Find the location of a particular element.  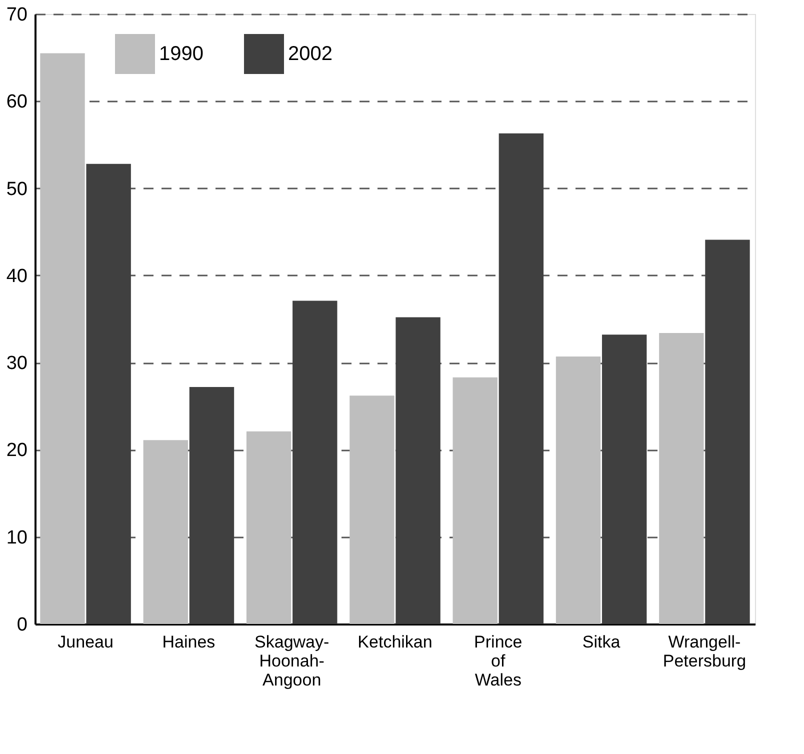

y-tick-label: 0 is located at coordinates (22, 625).